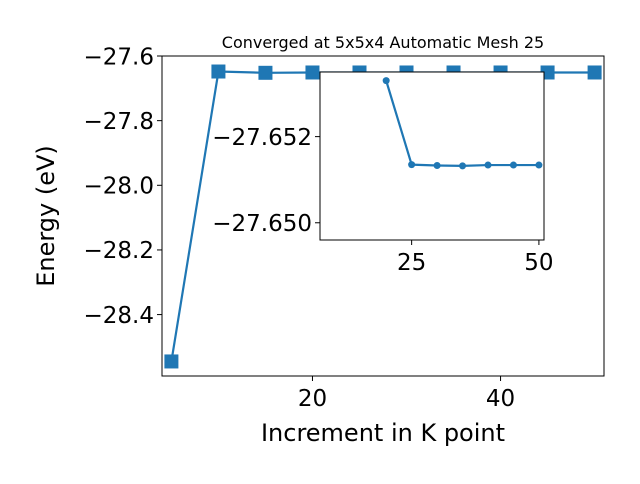 The width and height of the screenshot is (640, 484). What do you see at coordinates (119, 122) in the screenshot?
I see `main-y-tick-label: −27.8` at bounding box center [119, 122].